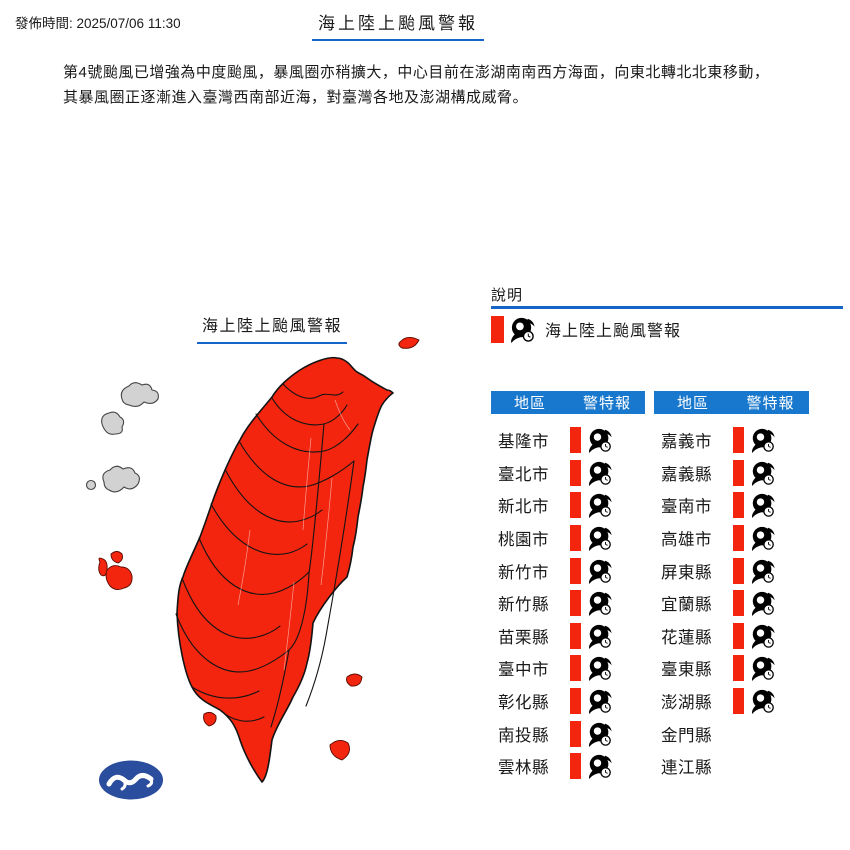  I want to click on table-row: 桃園市, so click(571, 538).